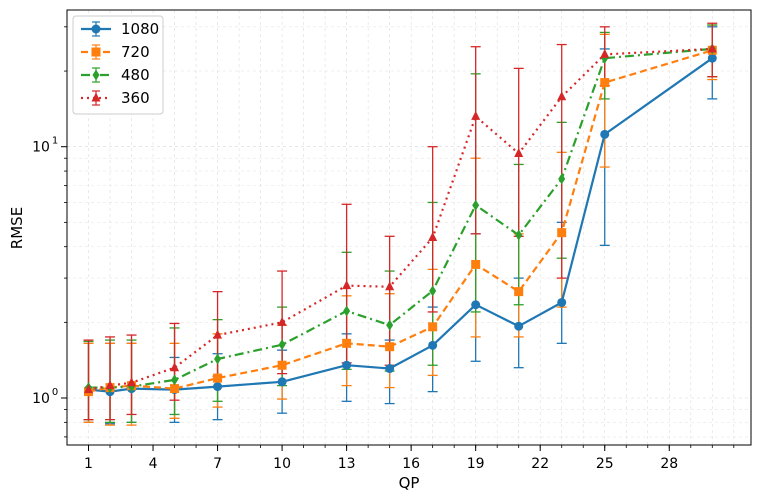 The image size is (759, 501). Describe the element at coordinates (409, 483) in the screenshot. I see `x-axis-label: QP` at that location.